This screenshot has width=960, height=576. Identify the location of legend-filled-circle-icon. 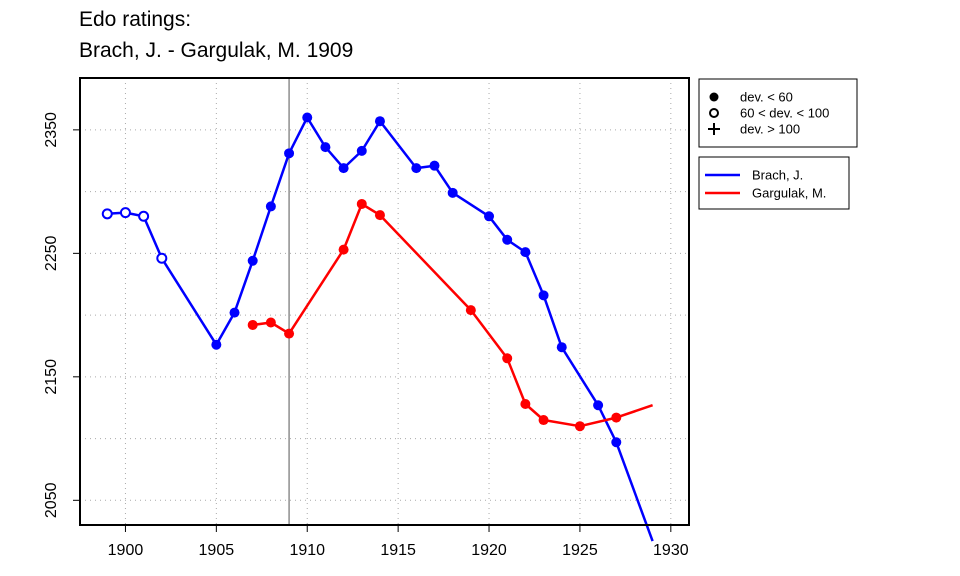
(714, 97).